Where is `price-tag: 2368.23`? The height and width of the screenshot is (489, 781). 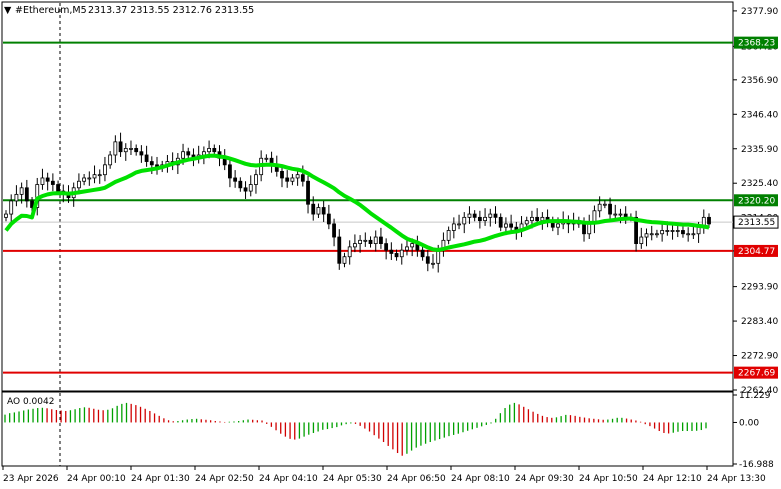 price-tag: 2368.23 is located at coordinates (756, 42).